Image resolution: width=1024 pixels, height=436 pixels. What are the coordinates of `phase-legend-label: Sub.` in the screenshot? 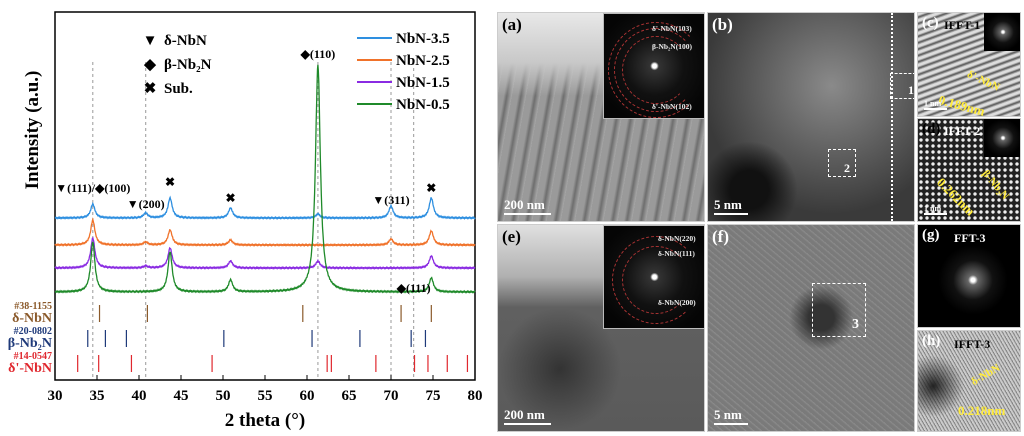 It's located at (178, 89).